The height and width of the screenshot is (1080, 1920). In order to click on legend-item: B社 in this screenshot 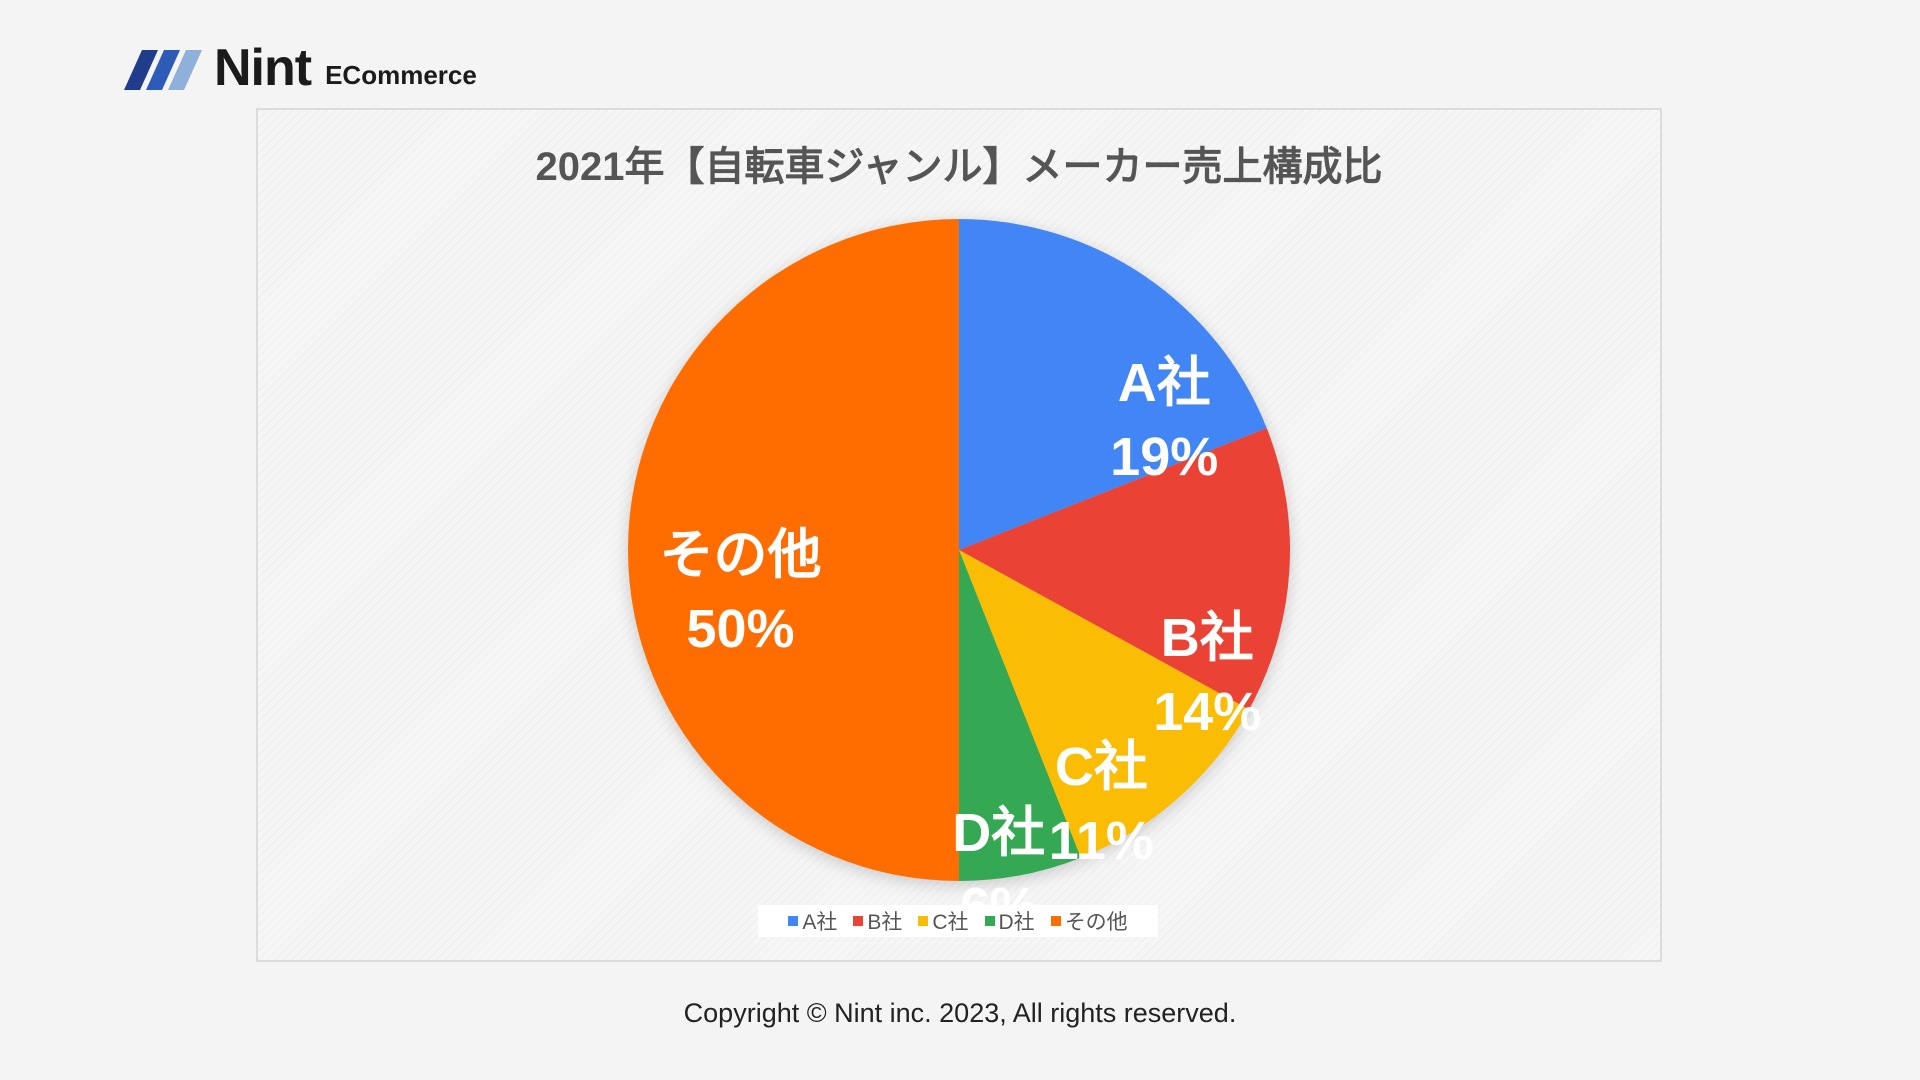, I will do `click(877, 921)`.